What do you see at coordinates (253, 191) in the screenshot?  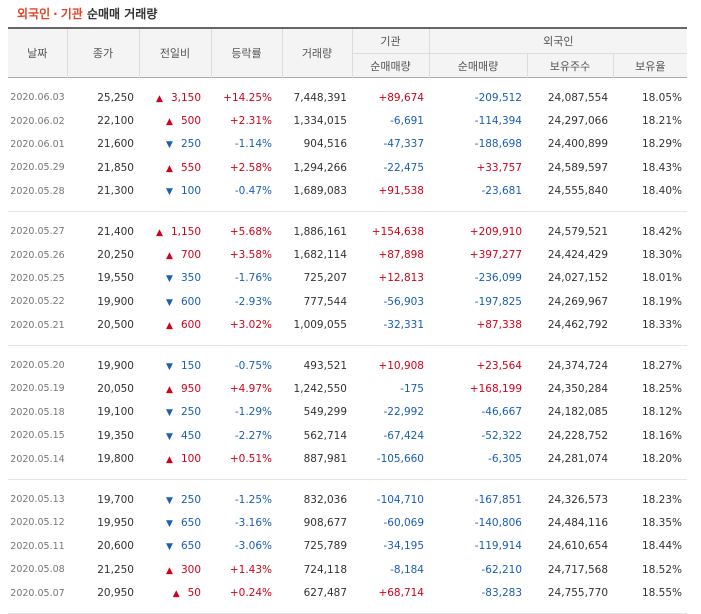 I see `cell-rate: -0.47%` at bounding box center [253, 191].